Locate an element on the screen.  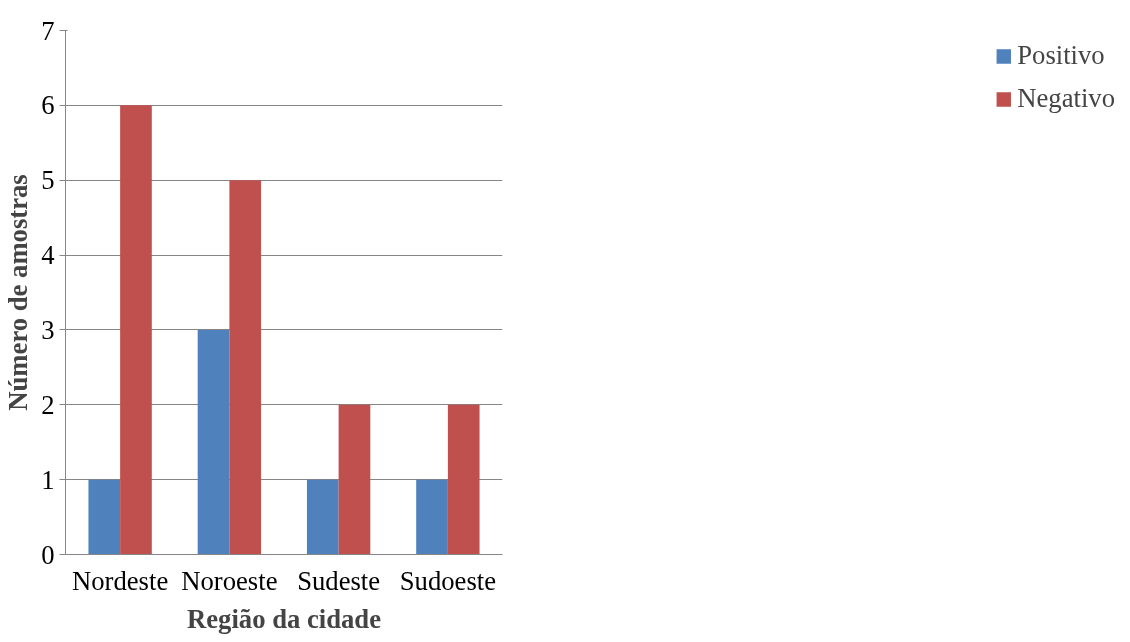
legend-label: Negativo is located at coordinates (1066, 98).